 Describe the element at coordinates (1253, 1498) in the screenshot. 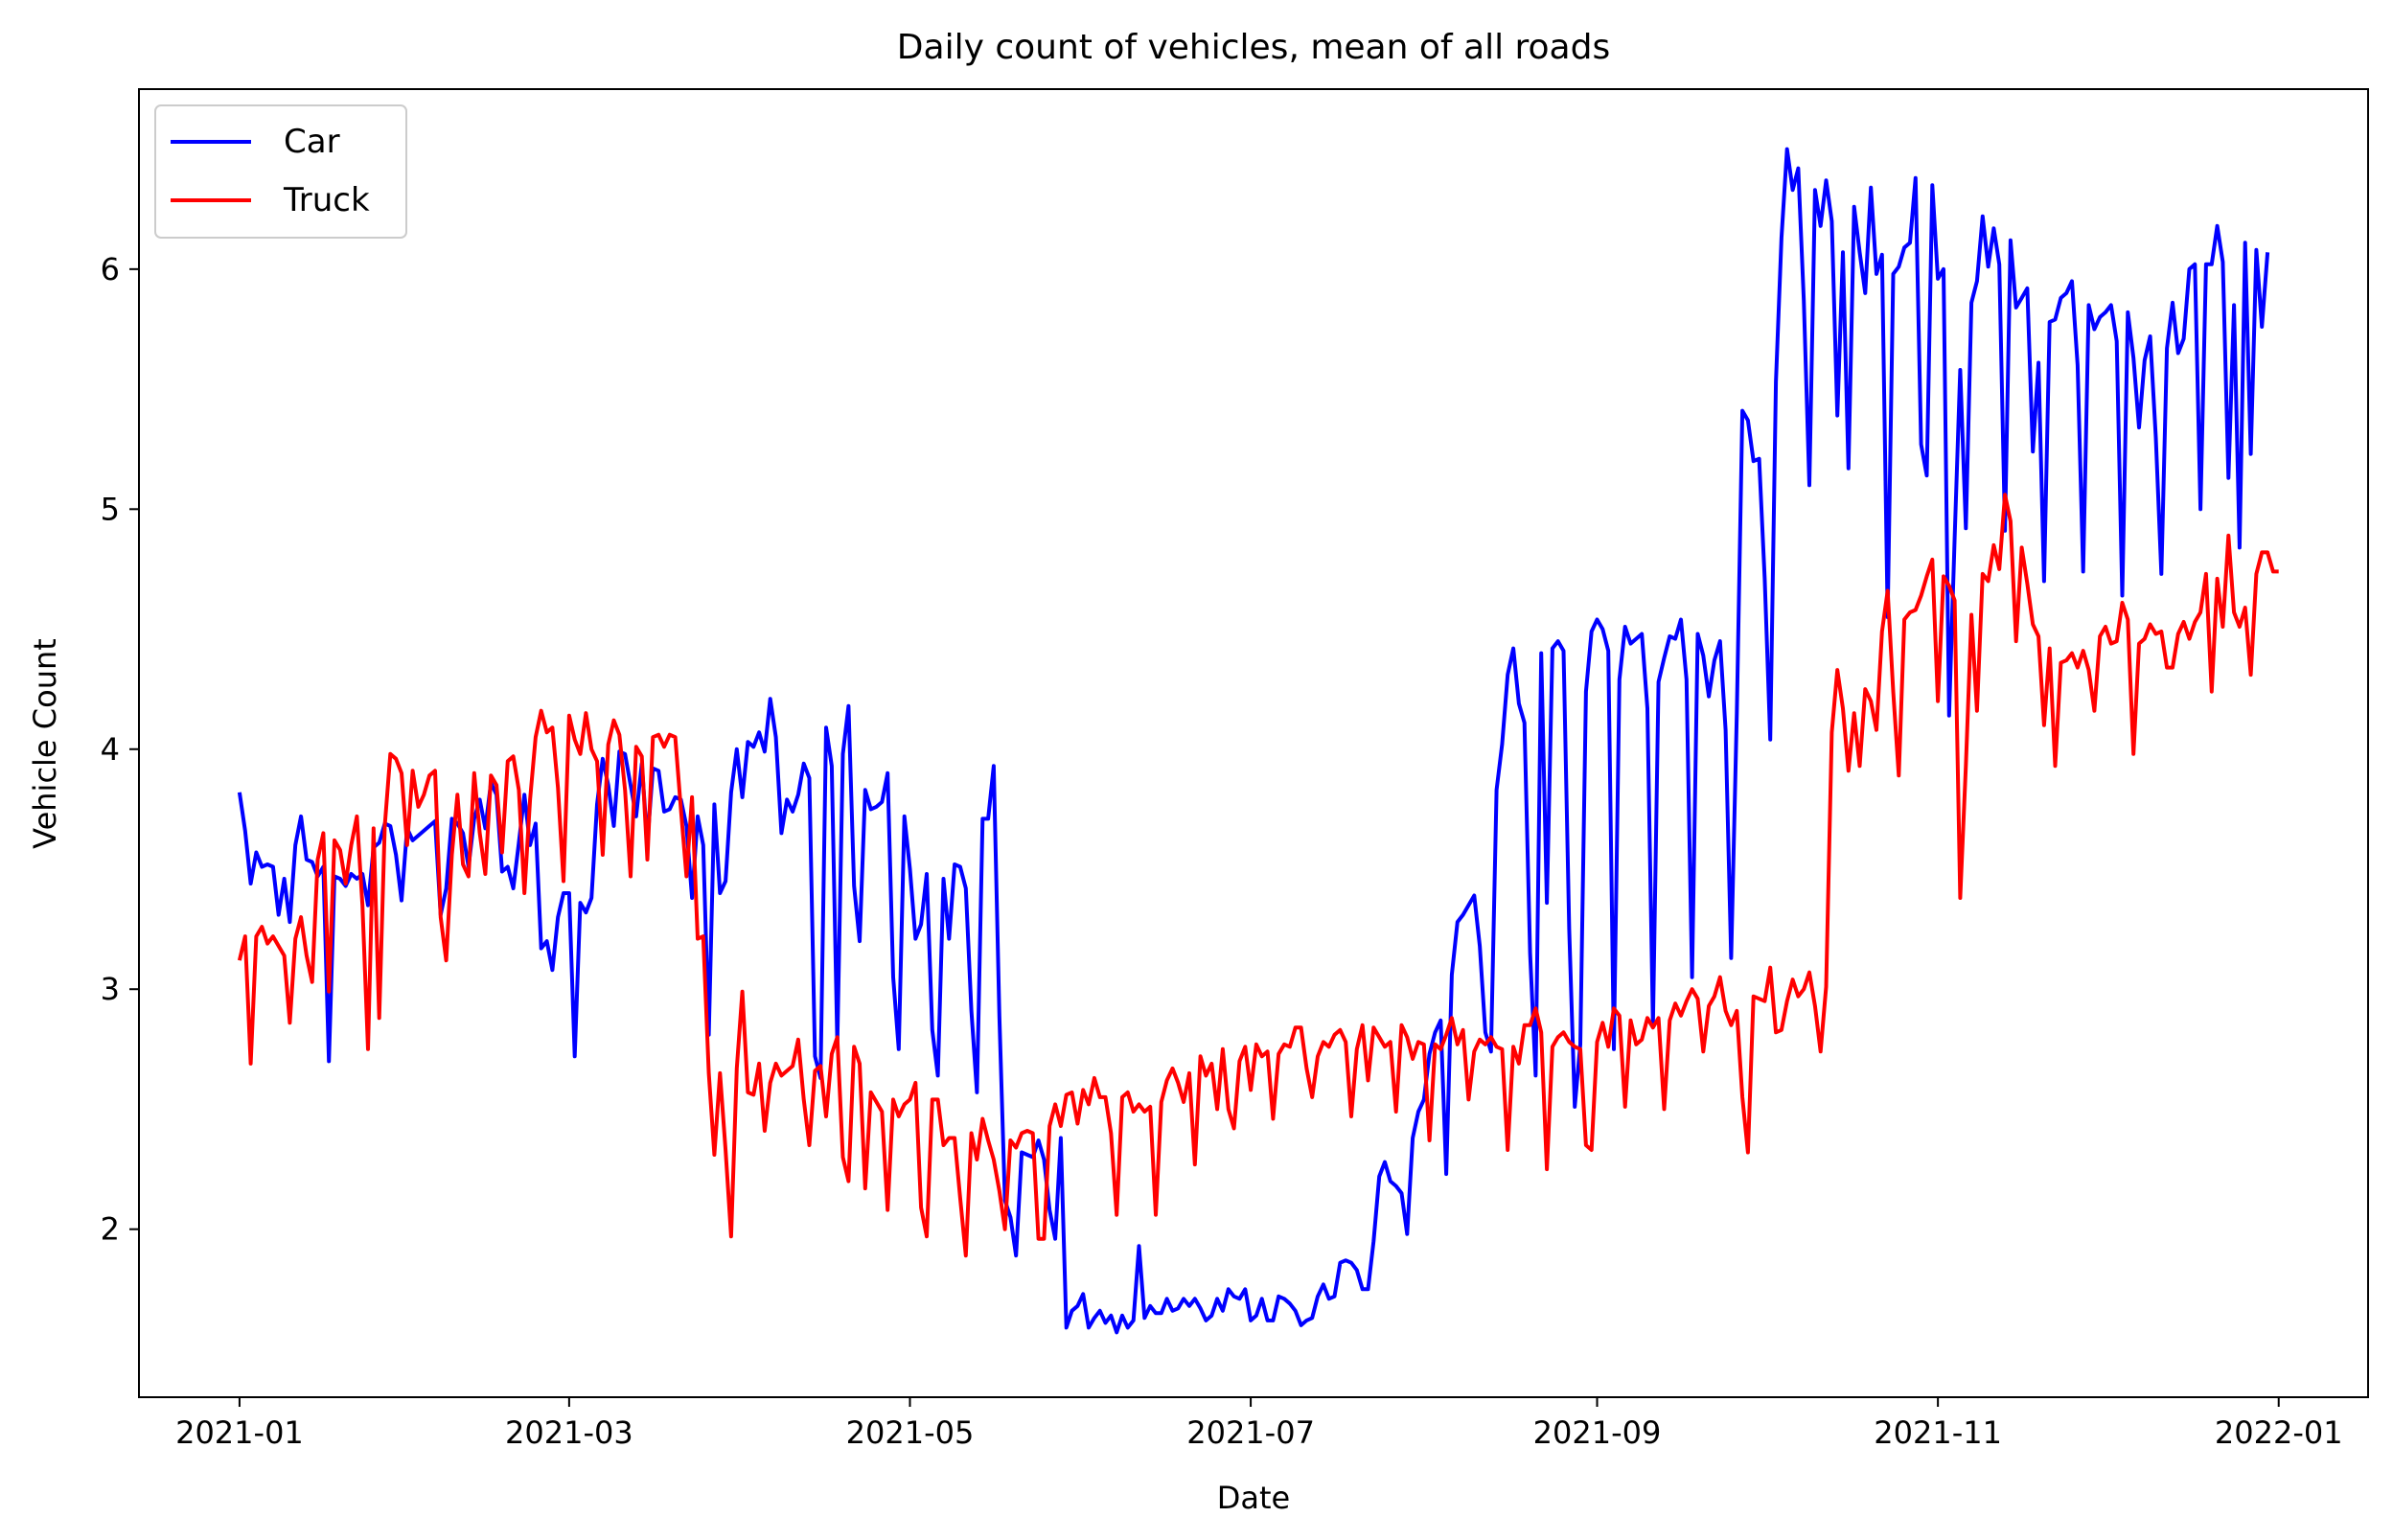

I see `x-axis-label: Date` at that location.